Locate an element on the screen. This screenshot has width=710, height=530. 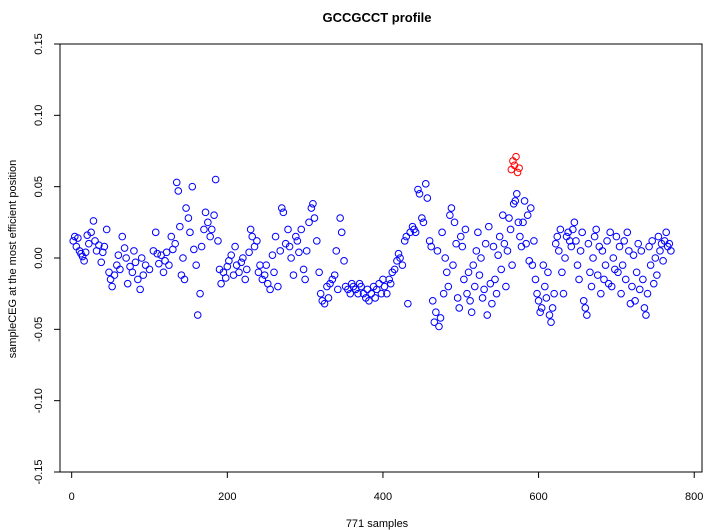
x-tick-label: 200 is located at coordinates (227, 497).